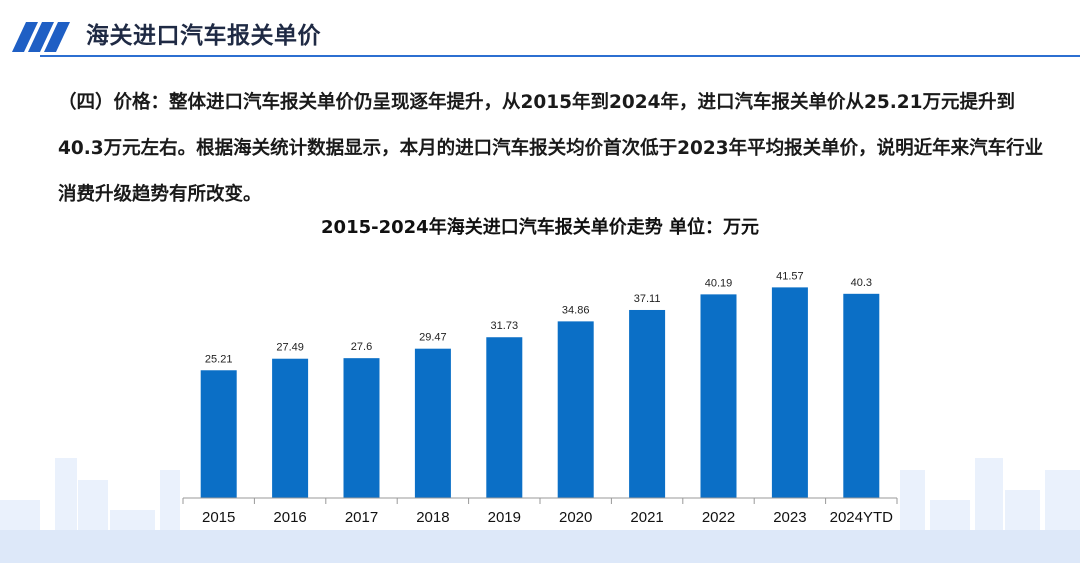 The width and height of the screenshot is (1080, 563). I want to click on tick-label-2016: 2016, so click(289, 517).